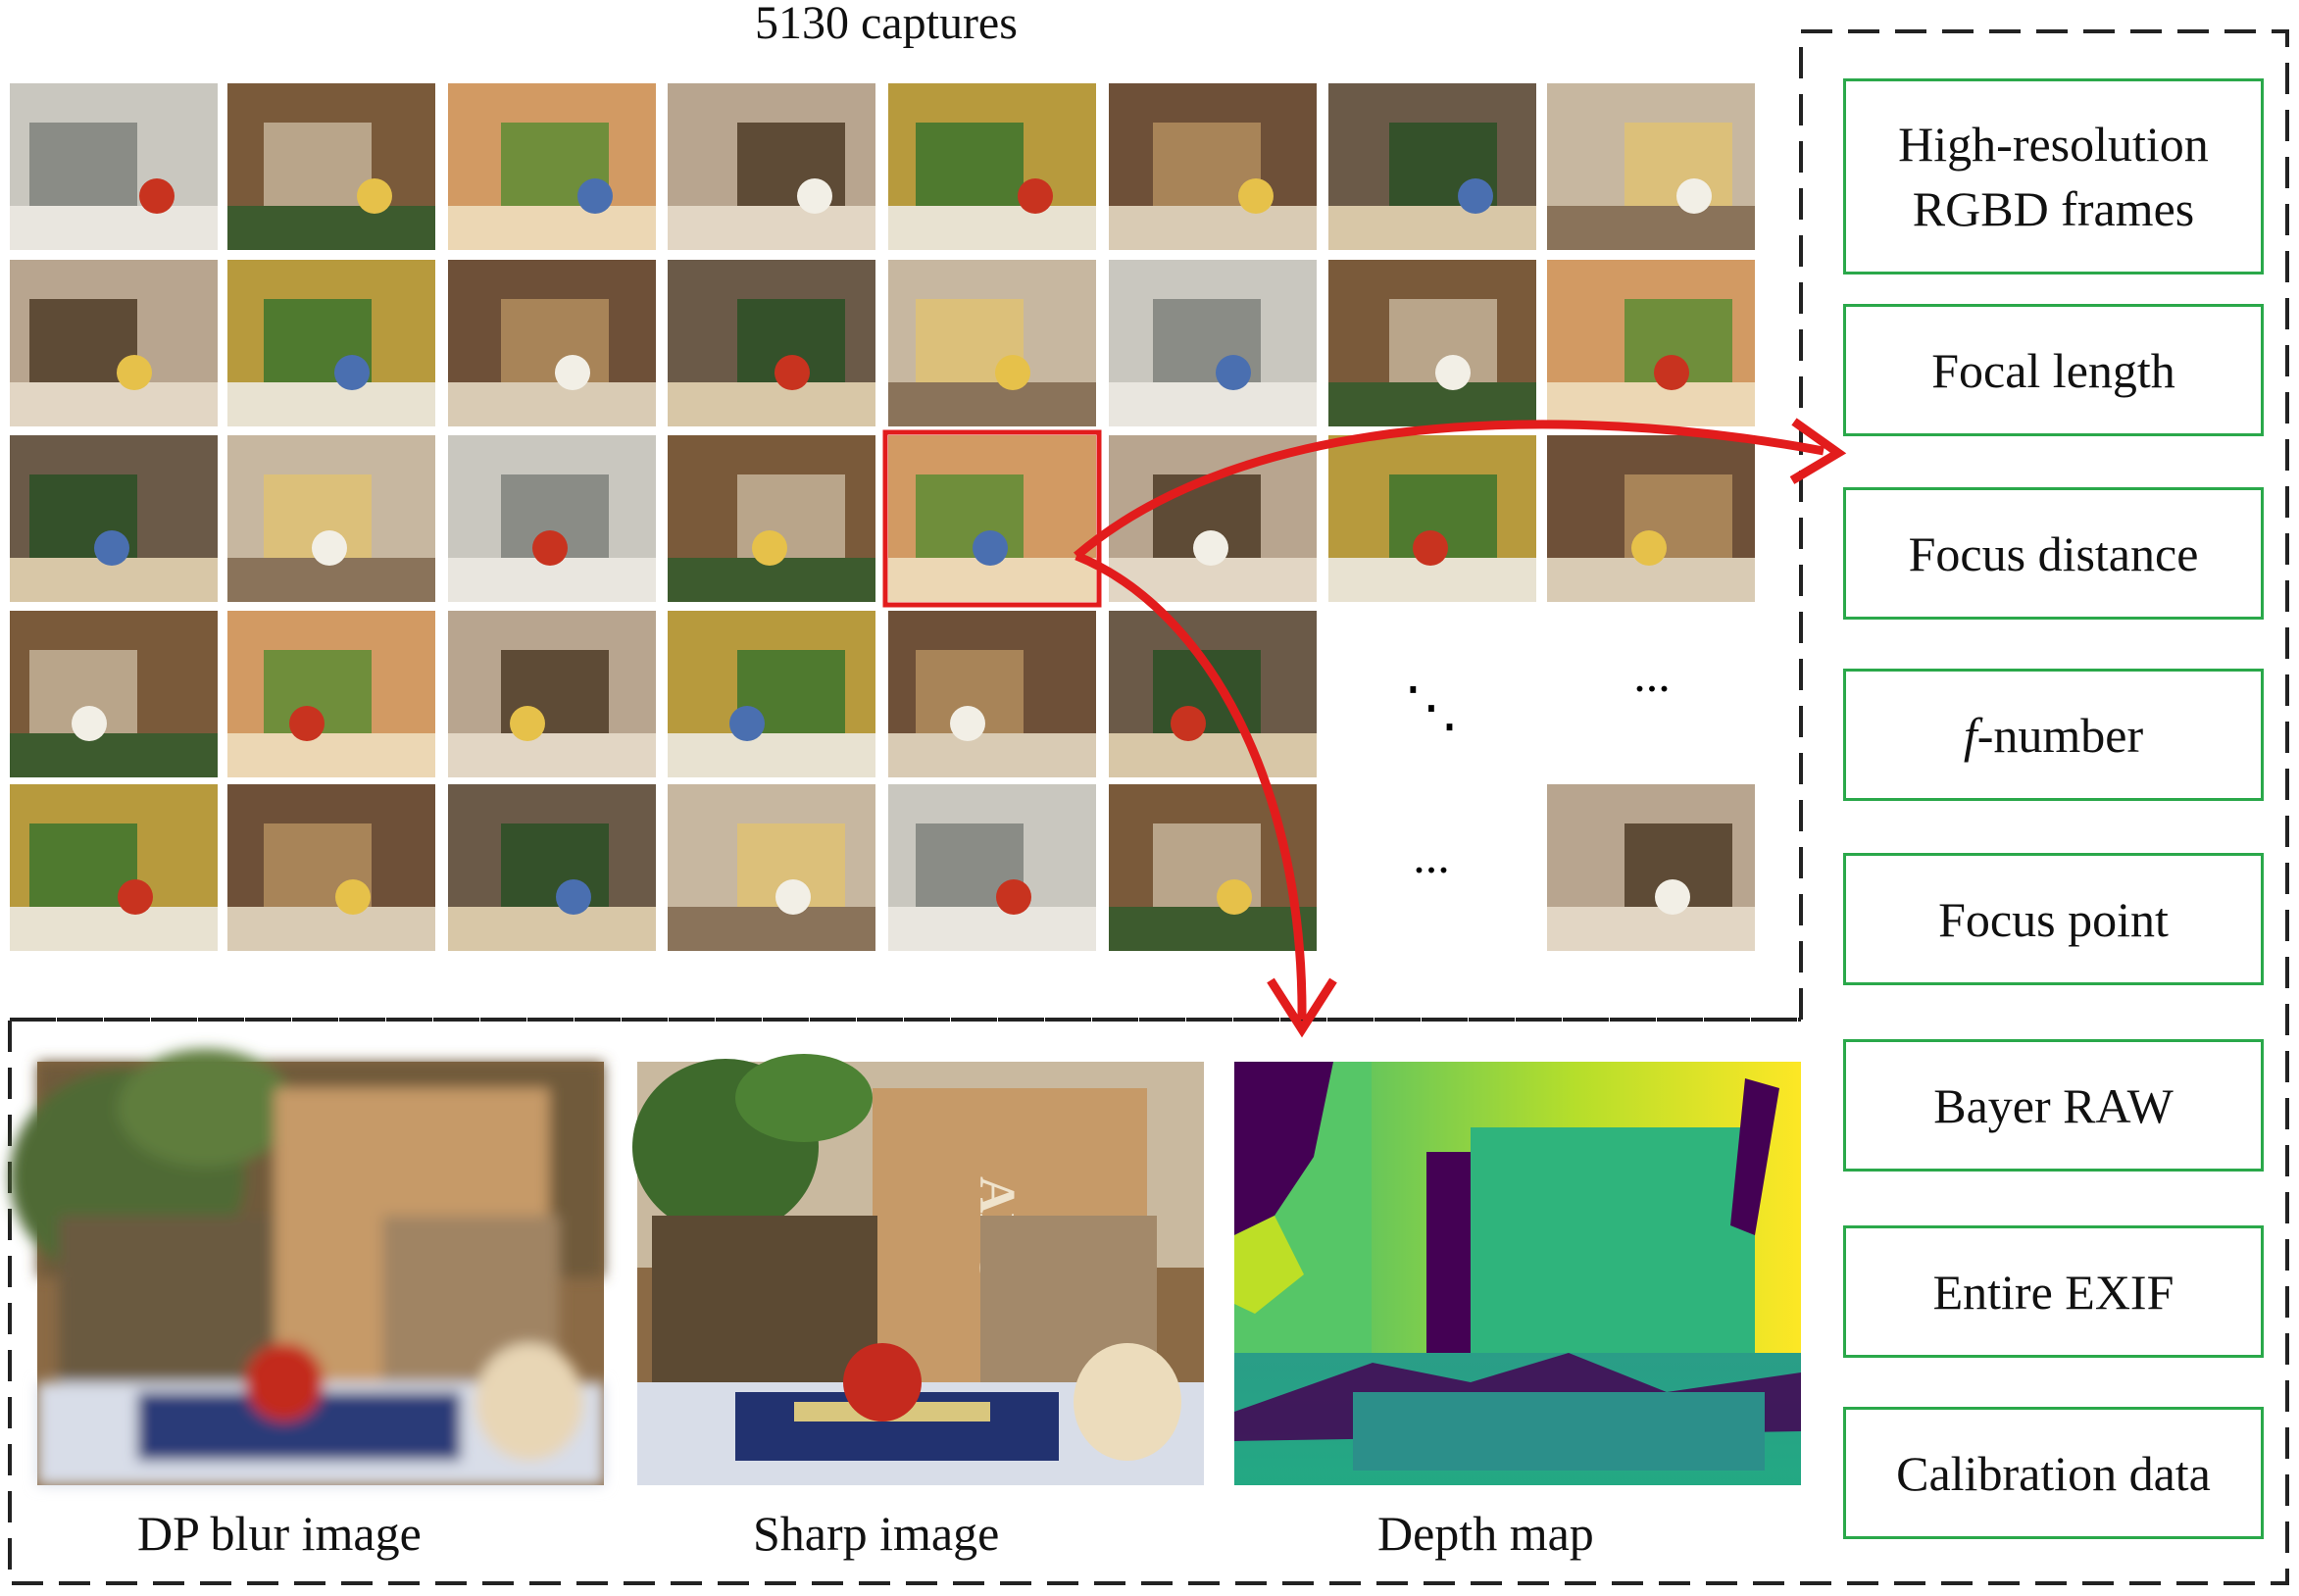 Image resolution: width=2299 pixels, height=1596 pixels. Describe the element at coordinates (1485, 1533) in the screenshot. I see `caption-depth: Depth map` at that location.